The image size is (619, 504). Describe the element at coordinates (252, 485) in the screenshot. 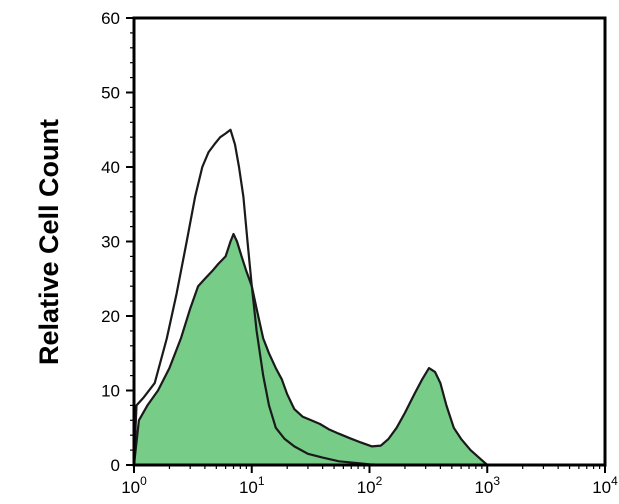

I see `x-tick-label: 10¹` at that location.